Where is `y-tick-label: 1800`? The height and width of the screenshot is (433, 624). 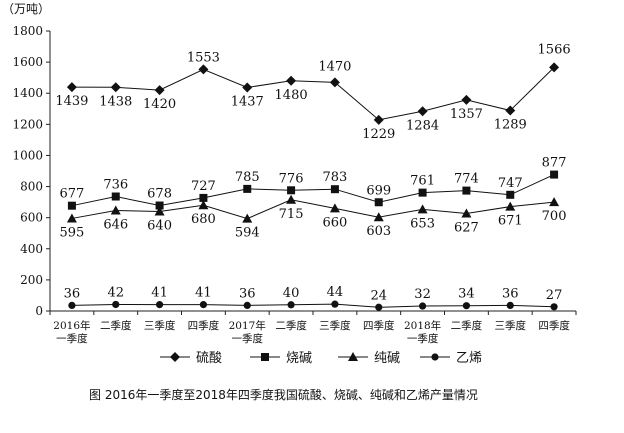 y-tick-label: 1800 is located at coordinates (27, 31).